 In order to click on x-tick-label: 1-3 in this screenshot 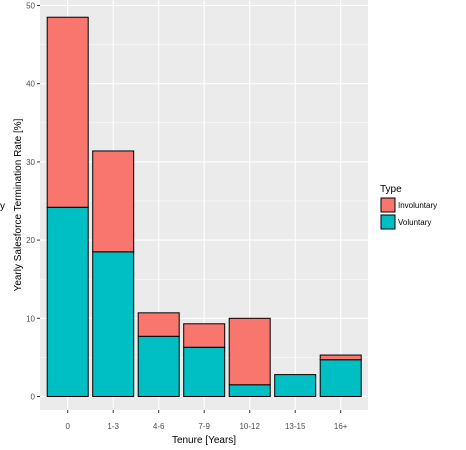, I will do `click(113, 426)`.